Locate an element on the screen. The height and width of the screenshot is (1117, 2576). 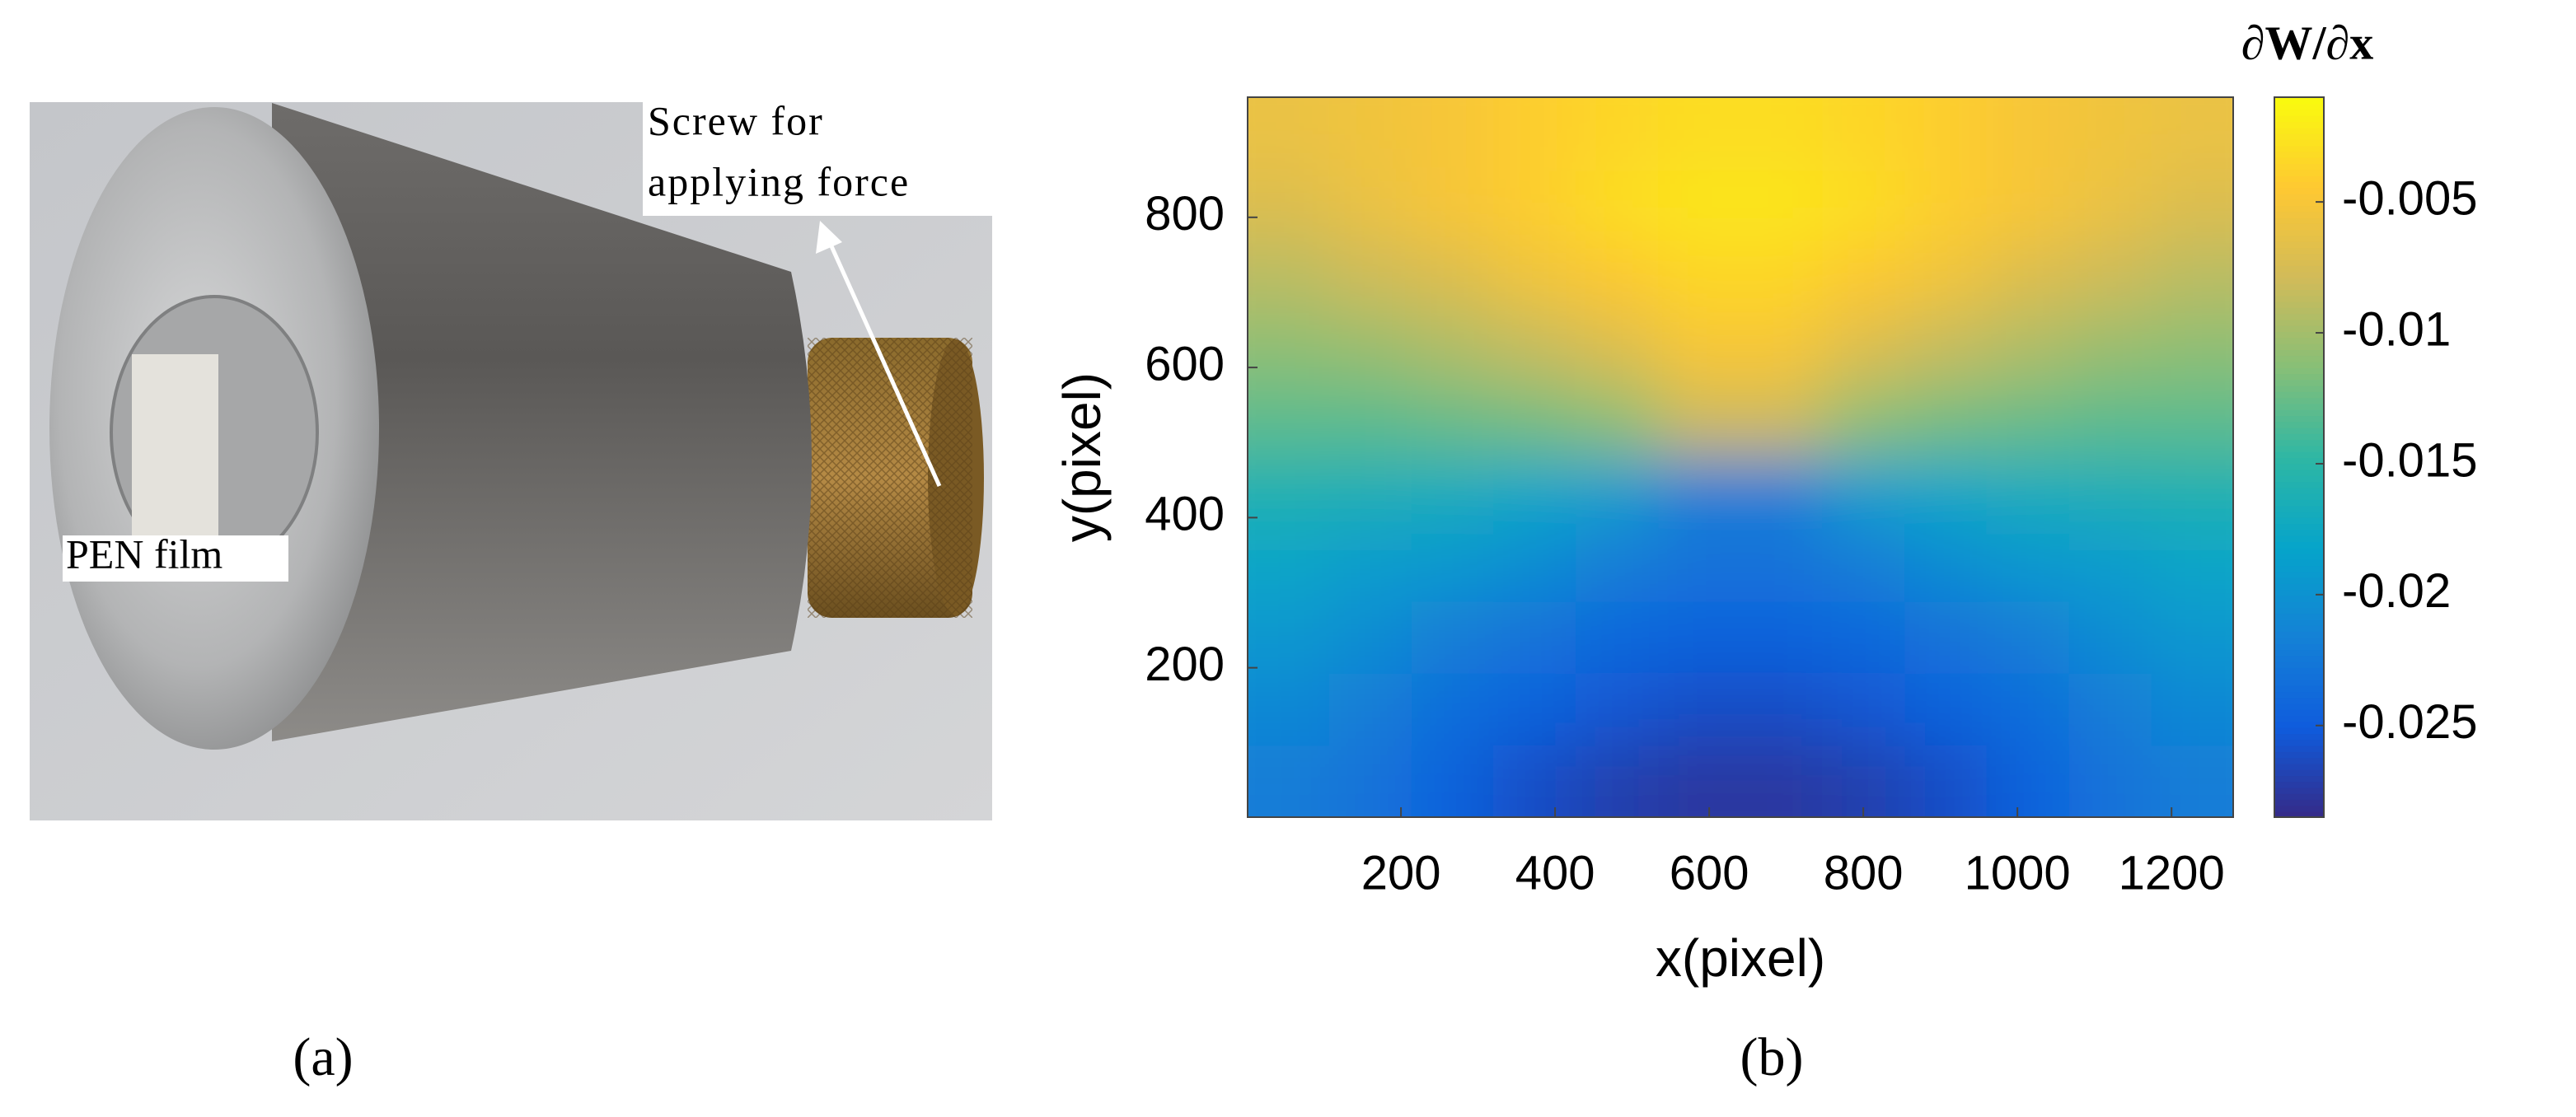
colorbar-tick-label: -0.02 is located at coordinates (2396, 591).